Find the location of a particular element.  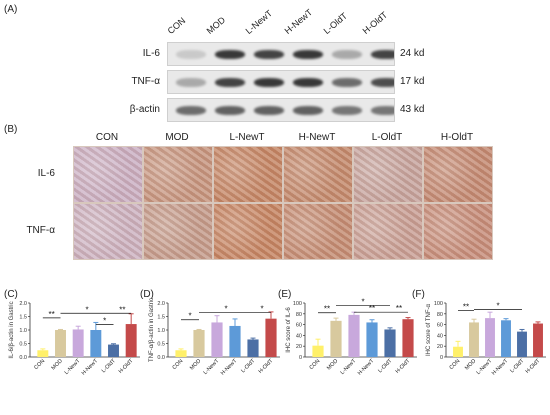

lane-label: L-OldT is located at coordinates (335, 23).